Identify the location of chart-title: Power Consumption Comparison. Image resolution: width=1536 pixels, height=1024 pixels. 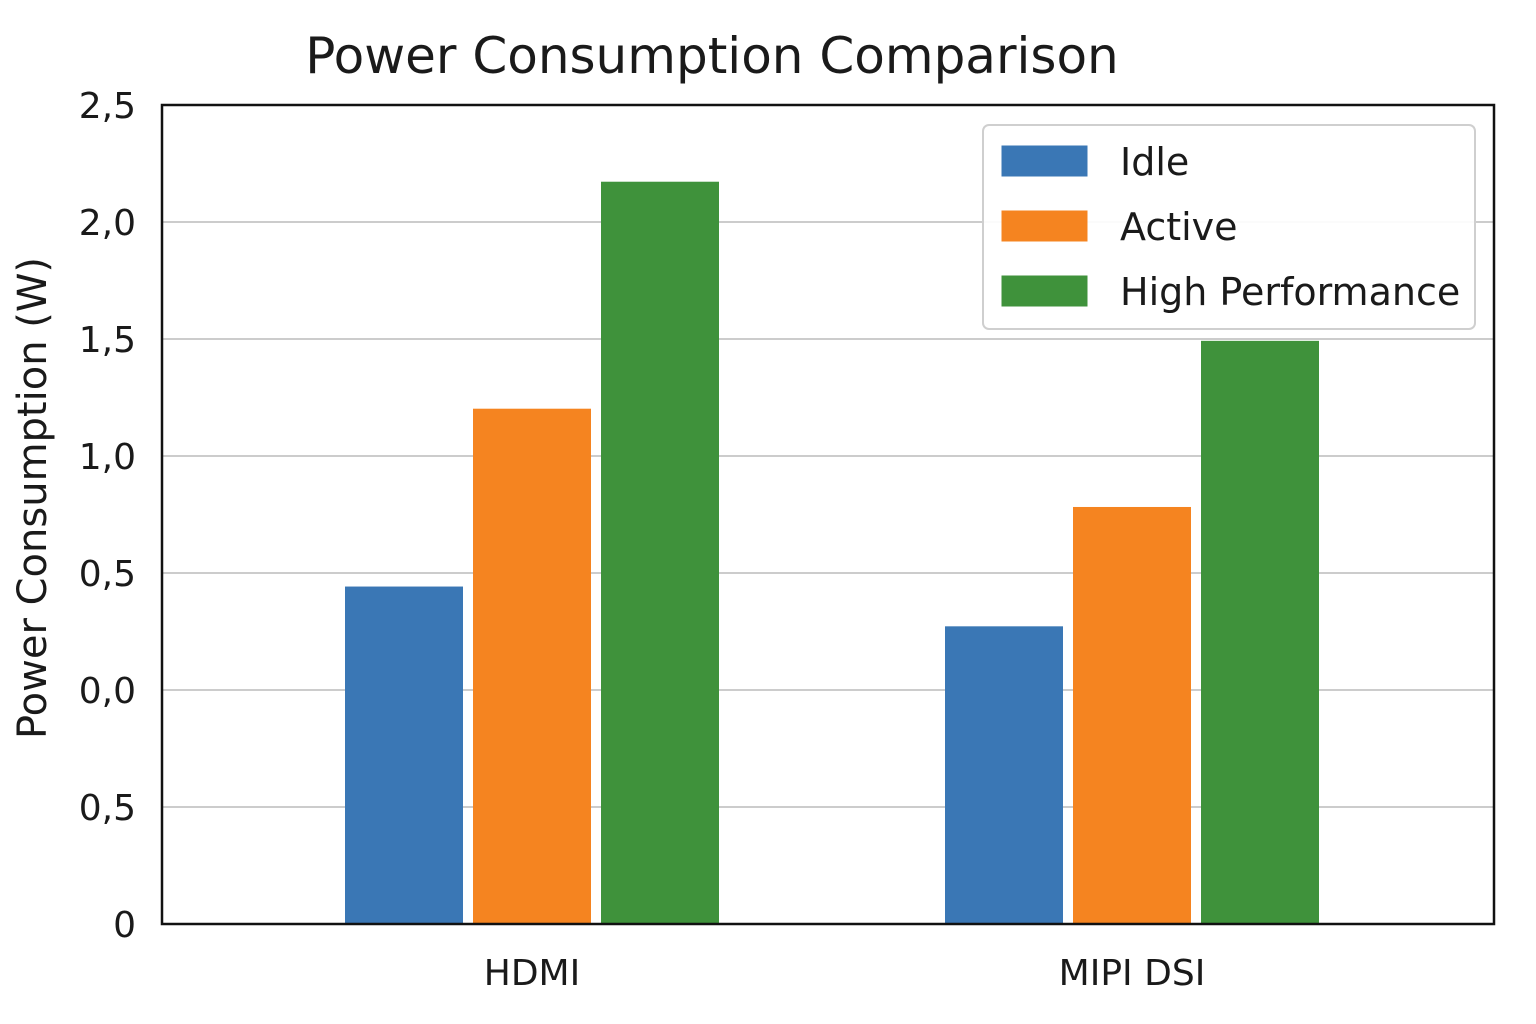
(711, 56).